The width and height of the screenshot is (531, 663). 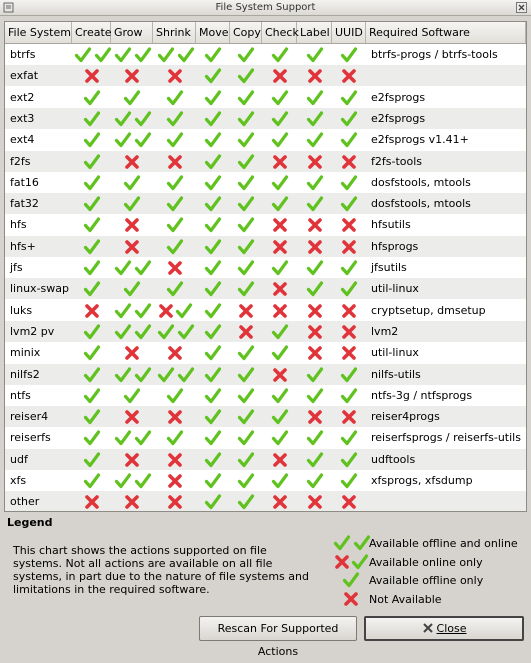 What do you see at coordinates (20, 395) in the screenshot?
I see `fs-name: ntfs` at bounding box center [20, 395].